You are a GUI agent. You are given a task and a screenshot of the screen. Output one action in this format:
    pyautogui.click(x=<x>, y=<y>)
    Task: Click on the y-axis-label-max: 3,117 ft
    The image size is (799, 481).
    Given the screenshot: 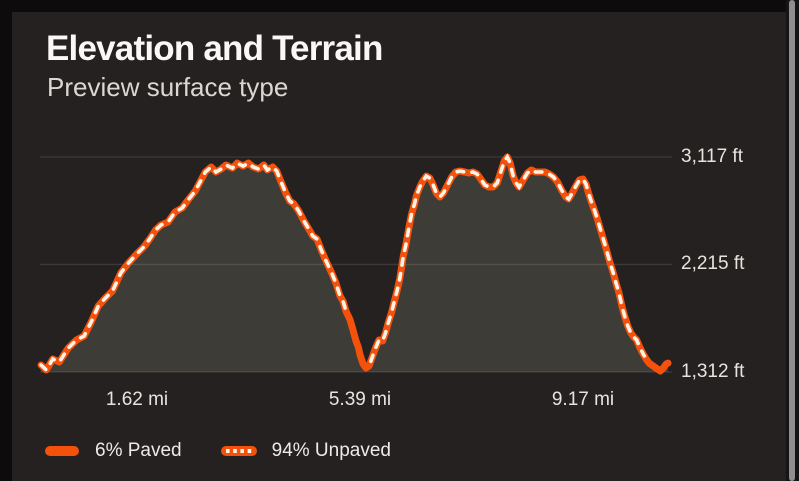 What is the action you would take?
    pyautogui.click(x=712, y=156)
    